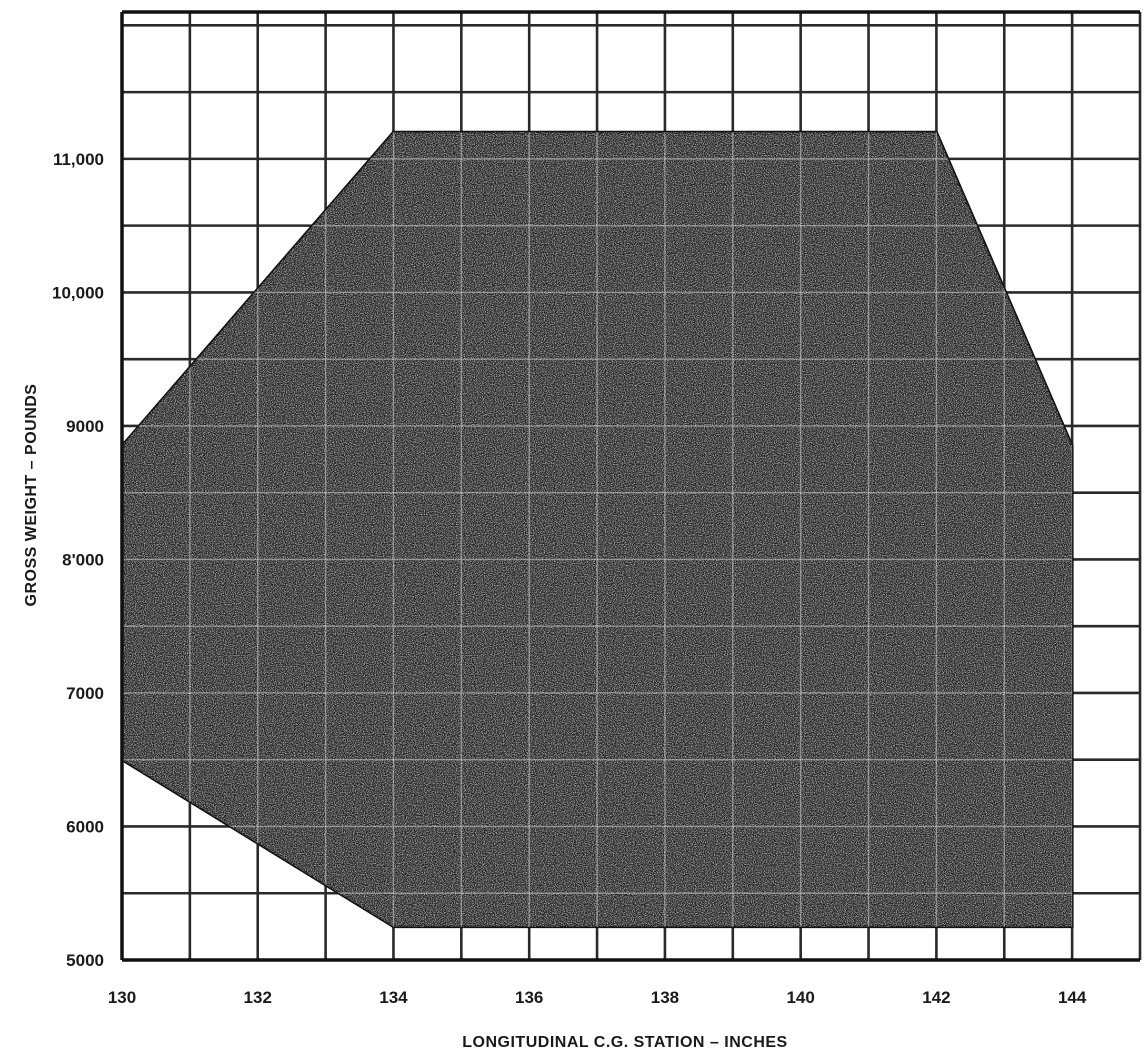 Image resolution: width=1146 pixels, height=1054 pixels. Describe the element at coordinates (936, 997) in the screenshot. I see `x-tick-label: 142` at that location.